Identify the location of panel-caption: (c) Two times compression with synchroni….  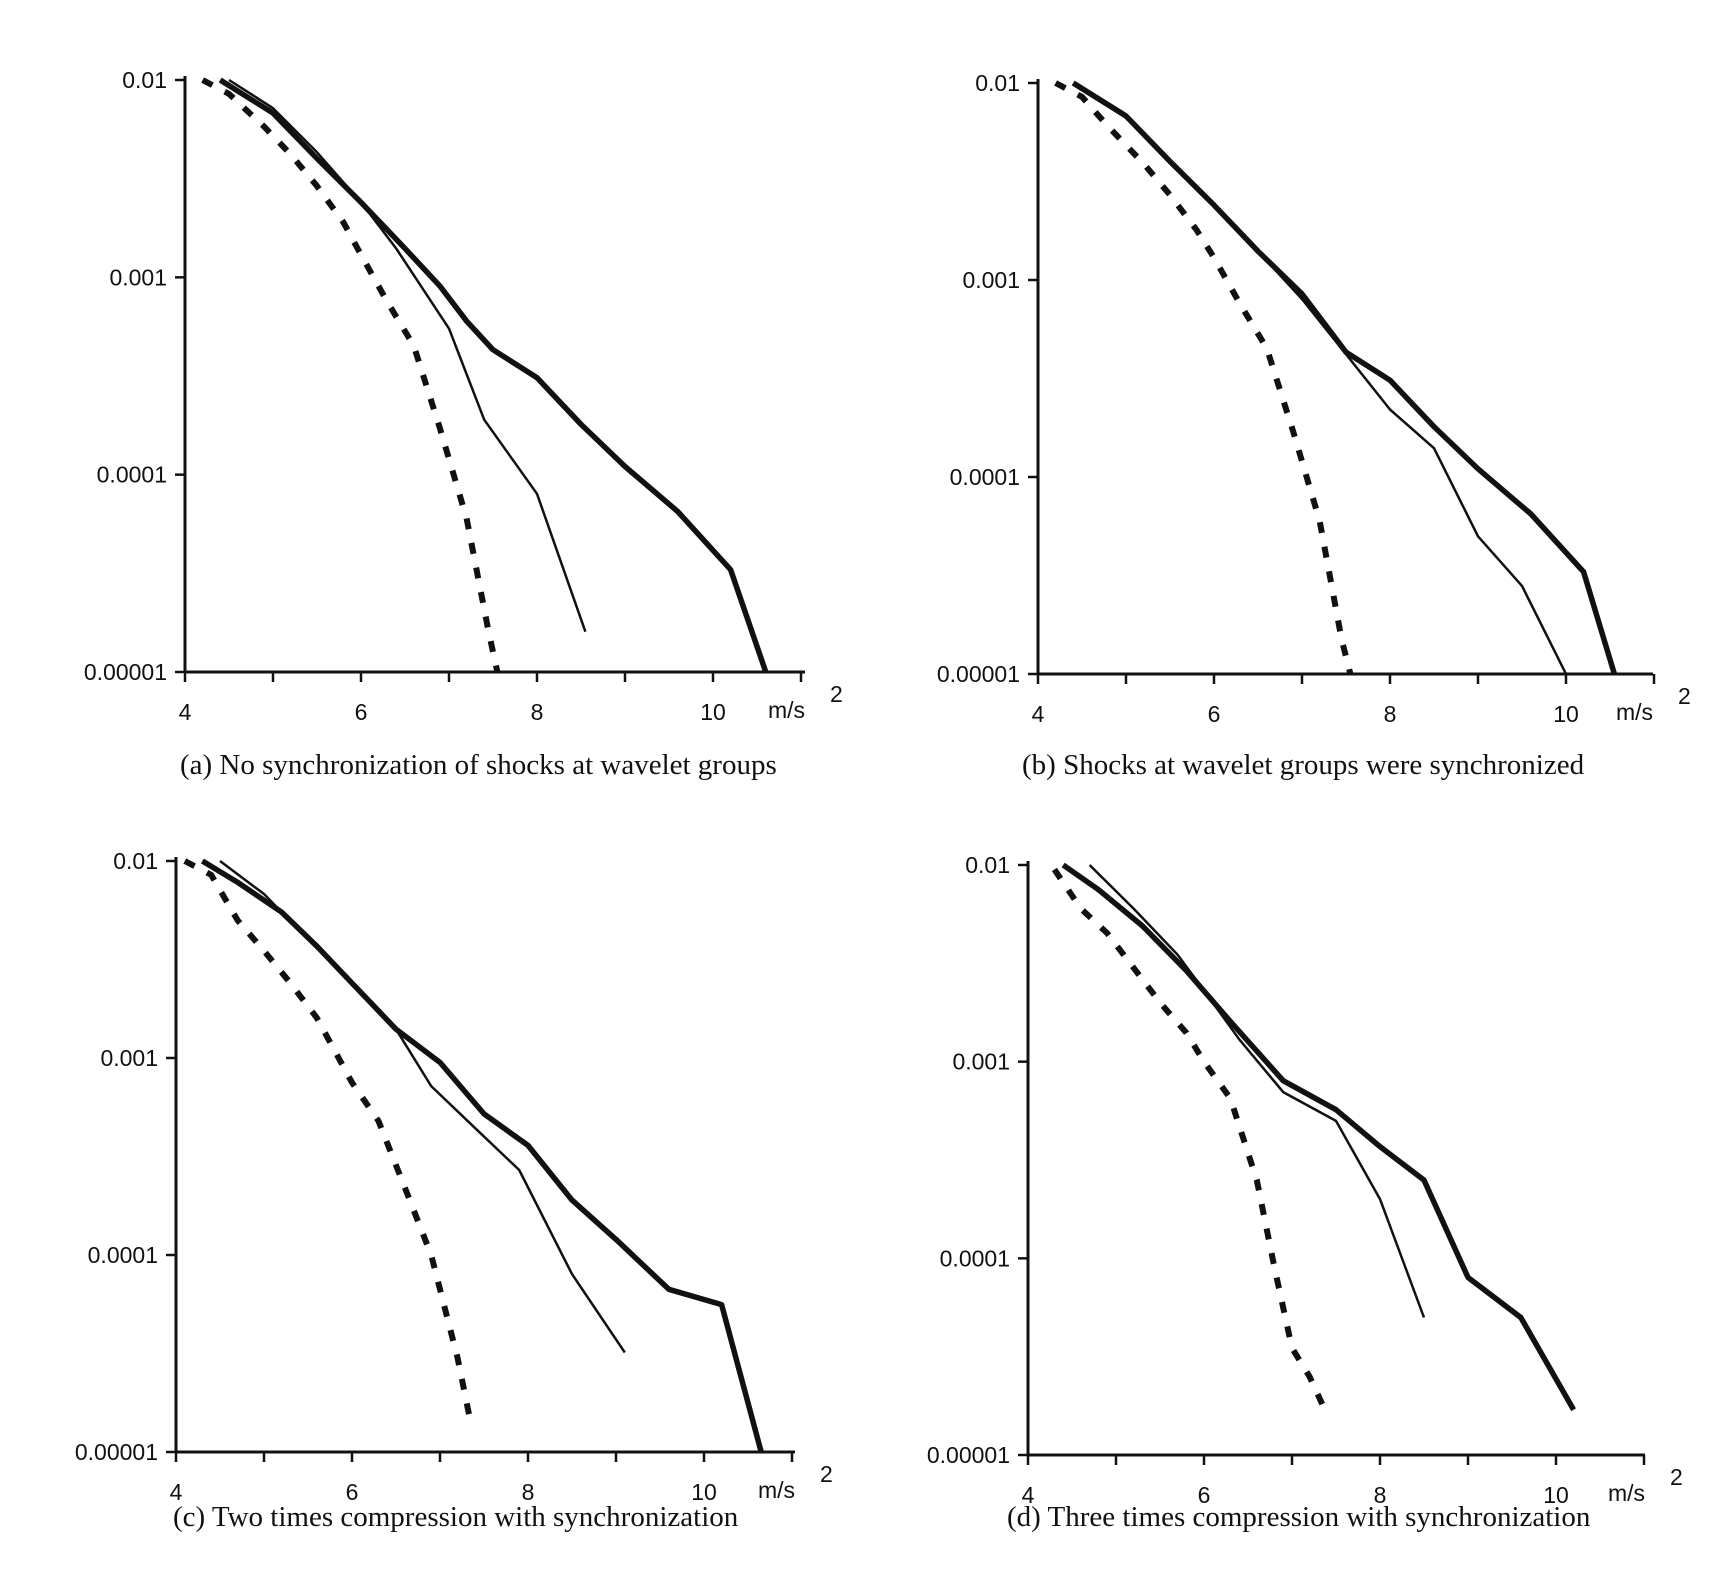
(456, 1517).